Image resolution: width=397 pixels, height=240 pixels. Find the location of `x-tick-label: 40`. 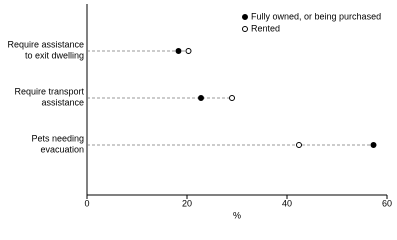

x-tick-label: 40 is located at coordinates (287, 203).